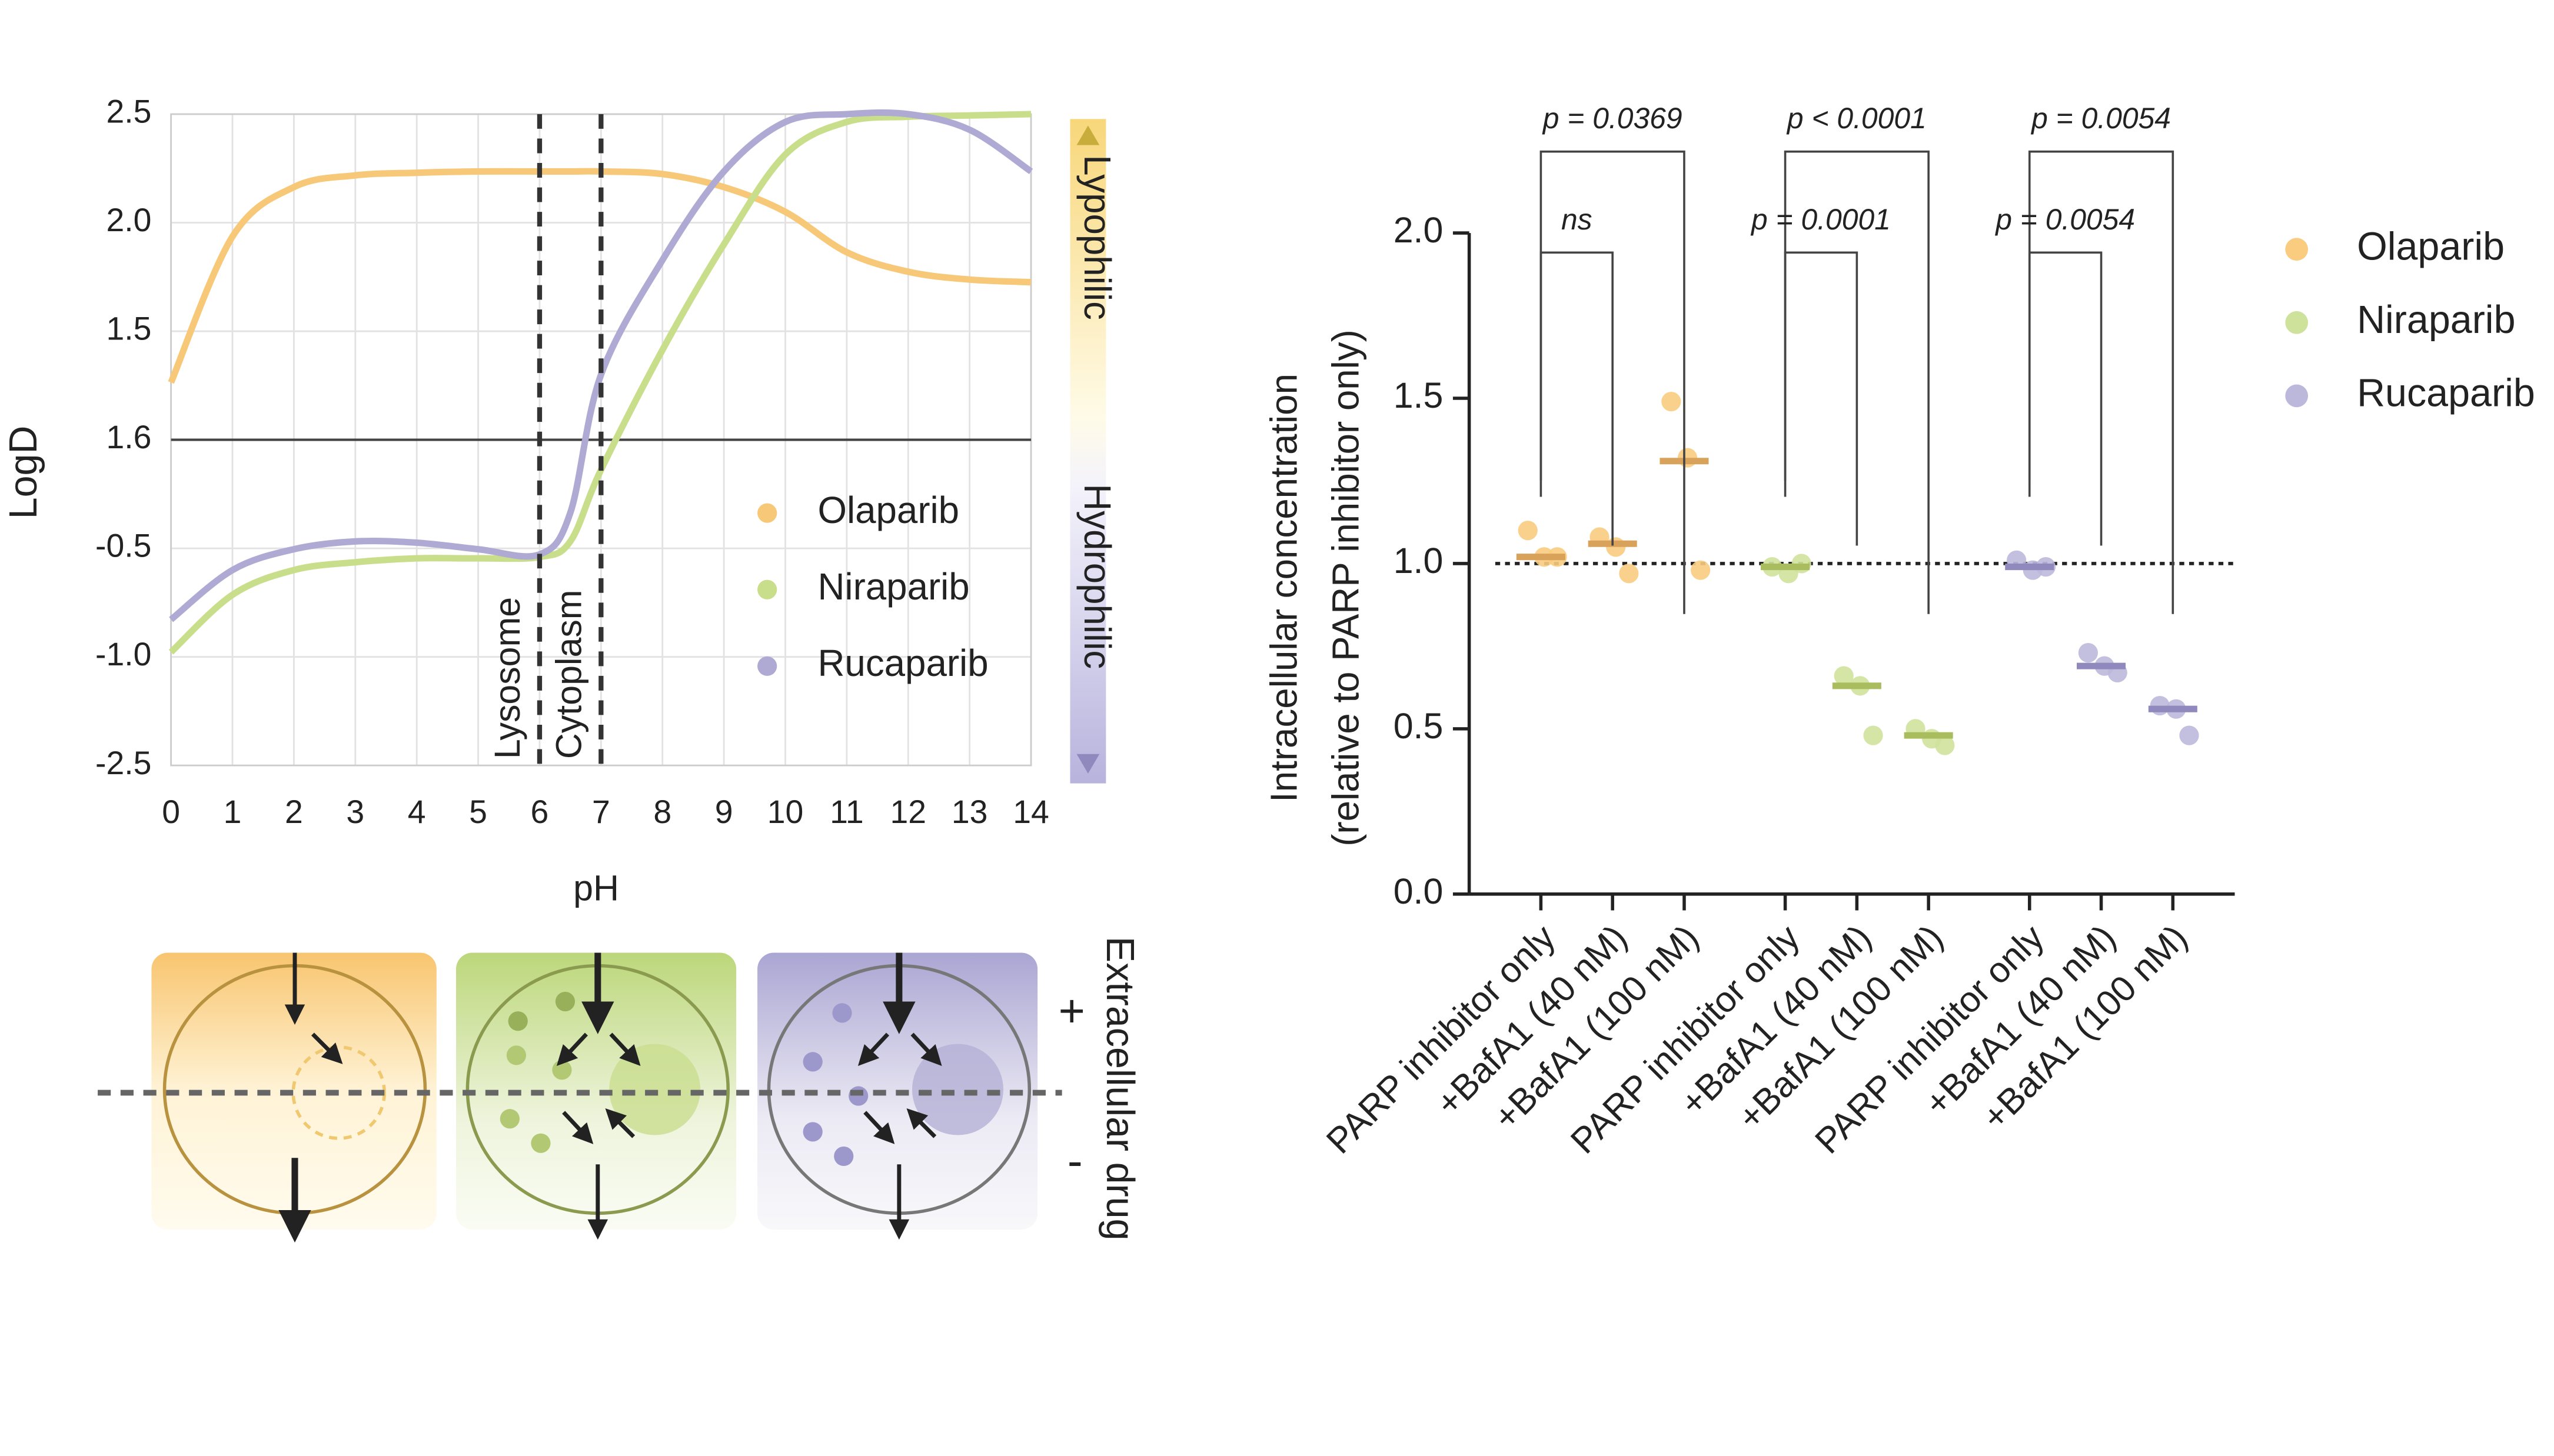 The image size is (2554, 1456). Describe the element at coordinates (123, 763) in the screenshot. I see `y-tick-label: -2.5` at that location.